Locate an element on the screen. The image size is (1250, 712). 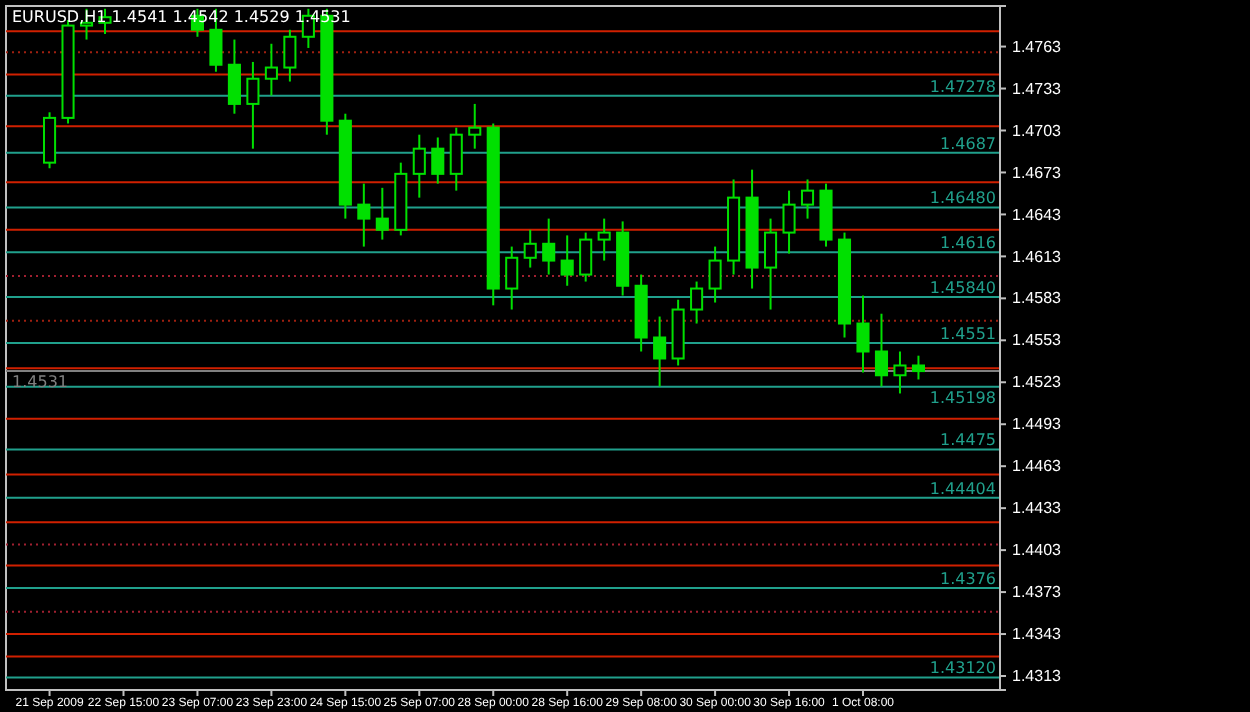
y-tick-label: 1.4463 is located at coordinates (1037, 466).